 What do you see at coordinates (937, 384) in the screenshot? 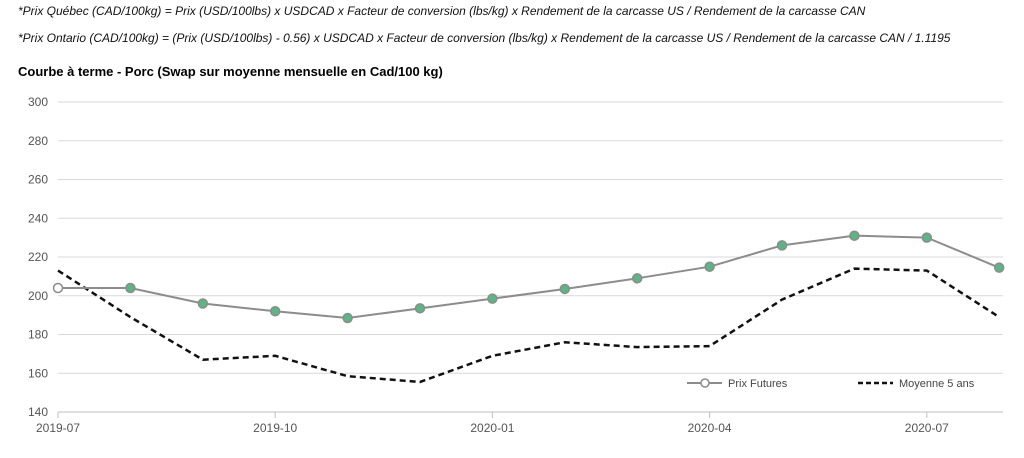
I see `legend-label-moyenne-5-ans: Moyenne 5 ans` at bounding box center [937, 384].